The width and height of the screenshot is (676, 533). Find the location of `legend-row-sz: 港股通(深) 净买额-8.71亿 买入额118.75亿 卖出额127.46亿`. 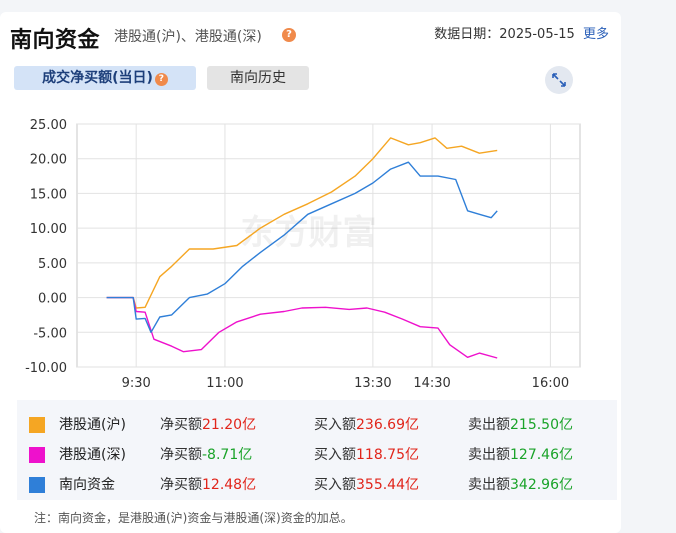

legend-row-sz: 港股通(深) 净买额-8.71亿 买入额118.75亿 卖出额127.46亿 is located at coordinates (317, 455).